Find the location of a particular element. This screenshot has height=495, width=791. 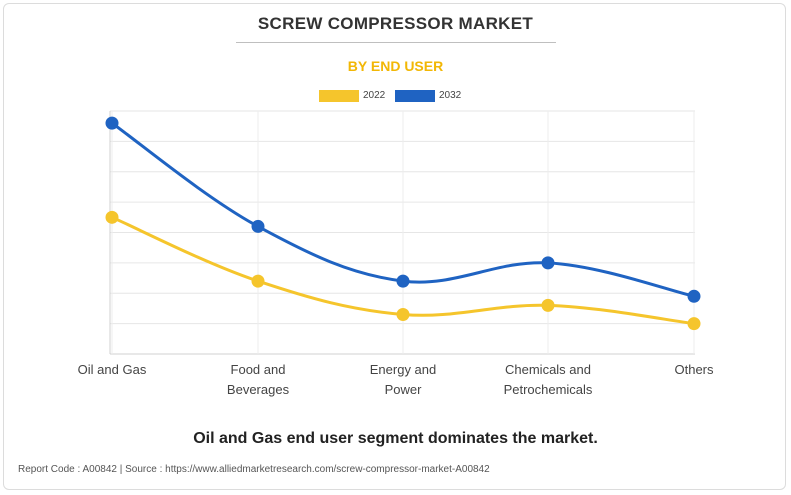

legend-swatch-2032 is located at coordinates (415, 96).